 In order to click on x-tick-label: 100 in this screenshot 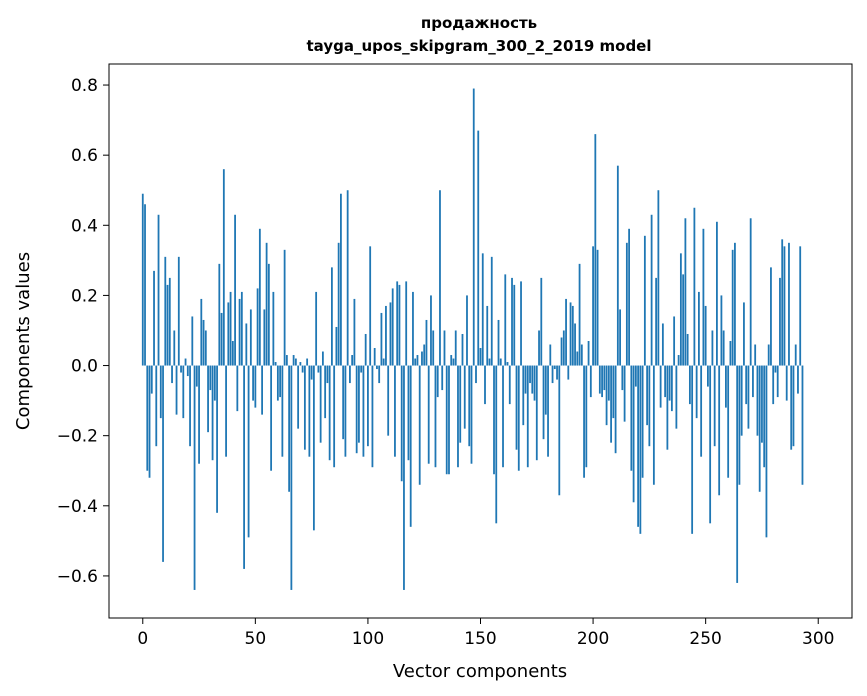, I will do `click(368, 639)`.